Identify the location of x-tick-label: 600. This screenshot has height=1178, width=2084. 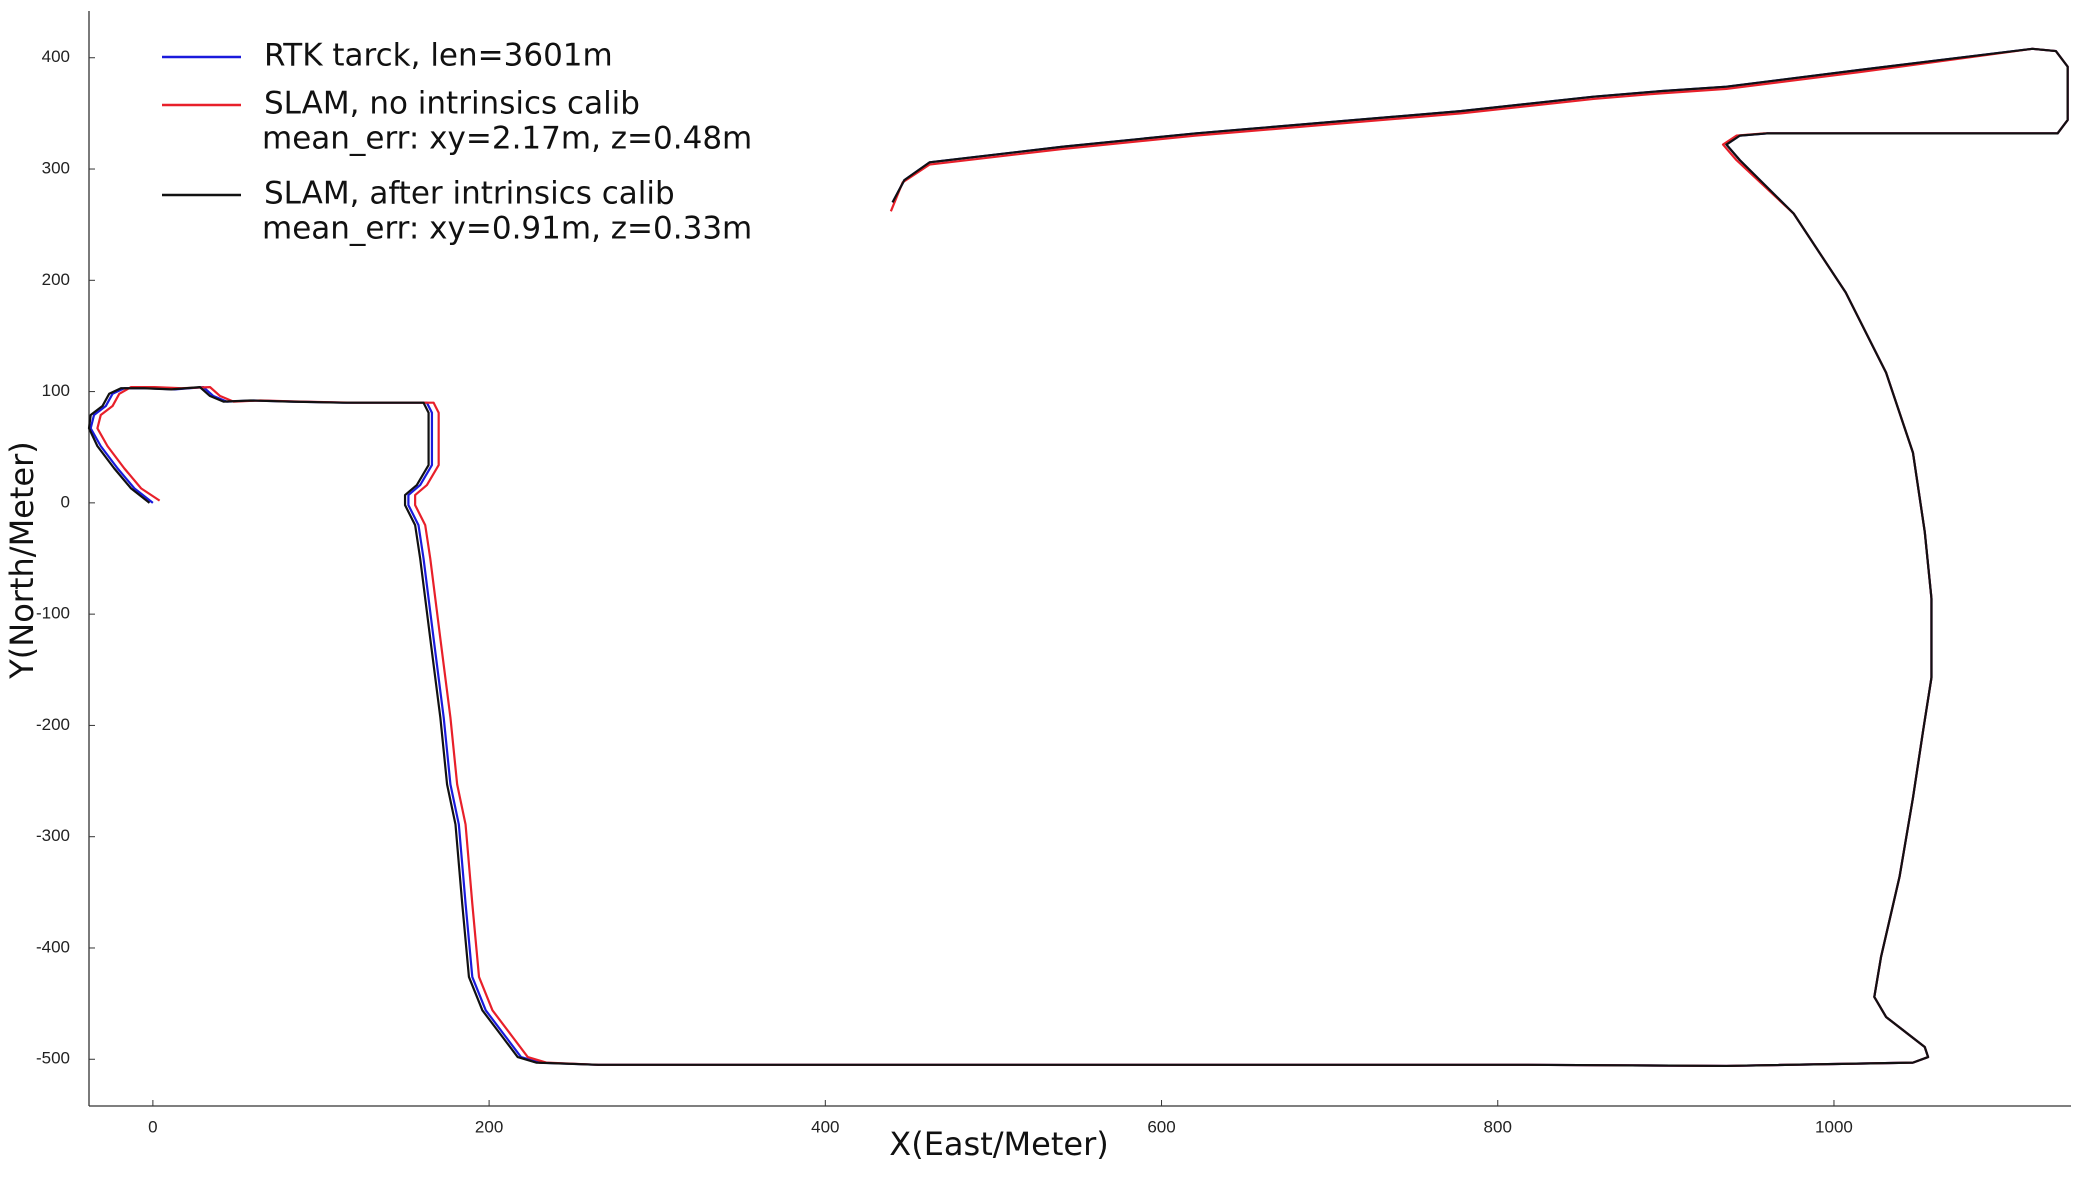
(1161, 1126).